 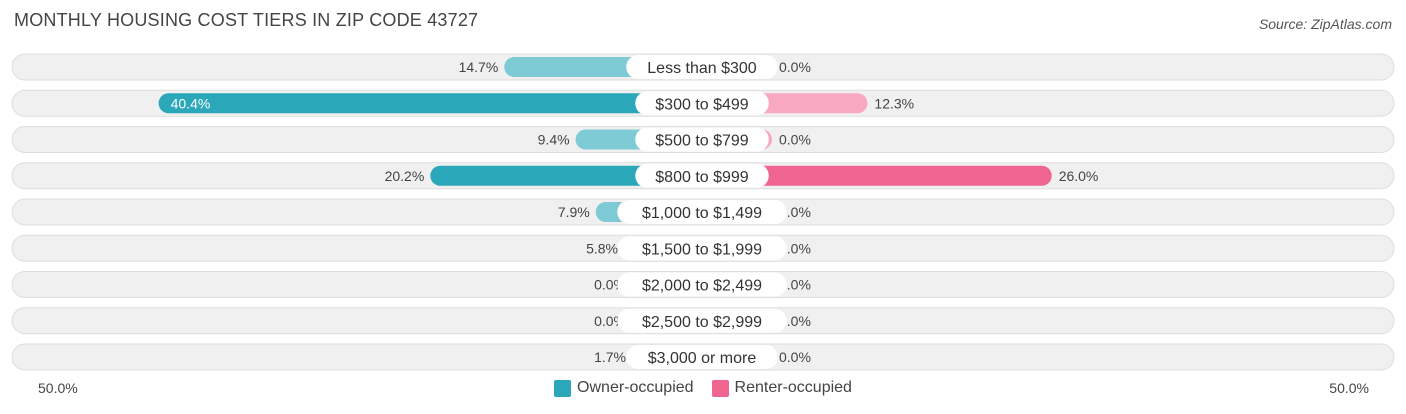 I want to click on category-label: $300 to $499, so click(x=702, y=104).